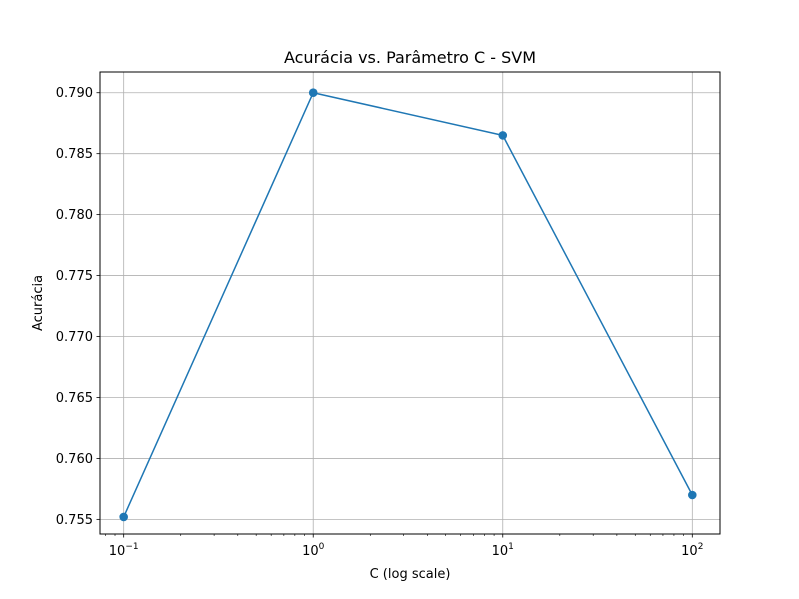 The width and height of the screenshot is (799, 599). Describe the element at coordinates (38, 303) in the screenshot. I see `y-axis-label: Acurácia` at that location.